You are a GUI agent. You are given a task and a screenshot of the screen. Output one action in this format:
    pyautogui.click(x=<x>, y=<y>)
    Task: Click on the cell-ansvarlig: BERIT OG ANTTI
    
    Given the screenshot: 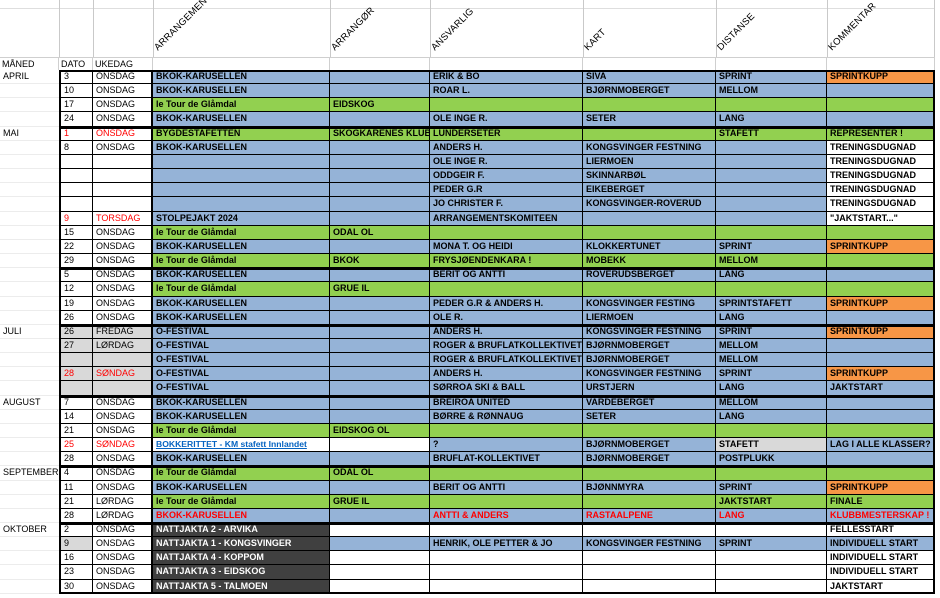 What is the action you would take?
    pyautogui.click(x=506, y=487)
    